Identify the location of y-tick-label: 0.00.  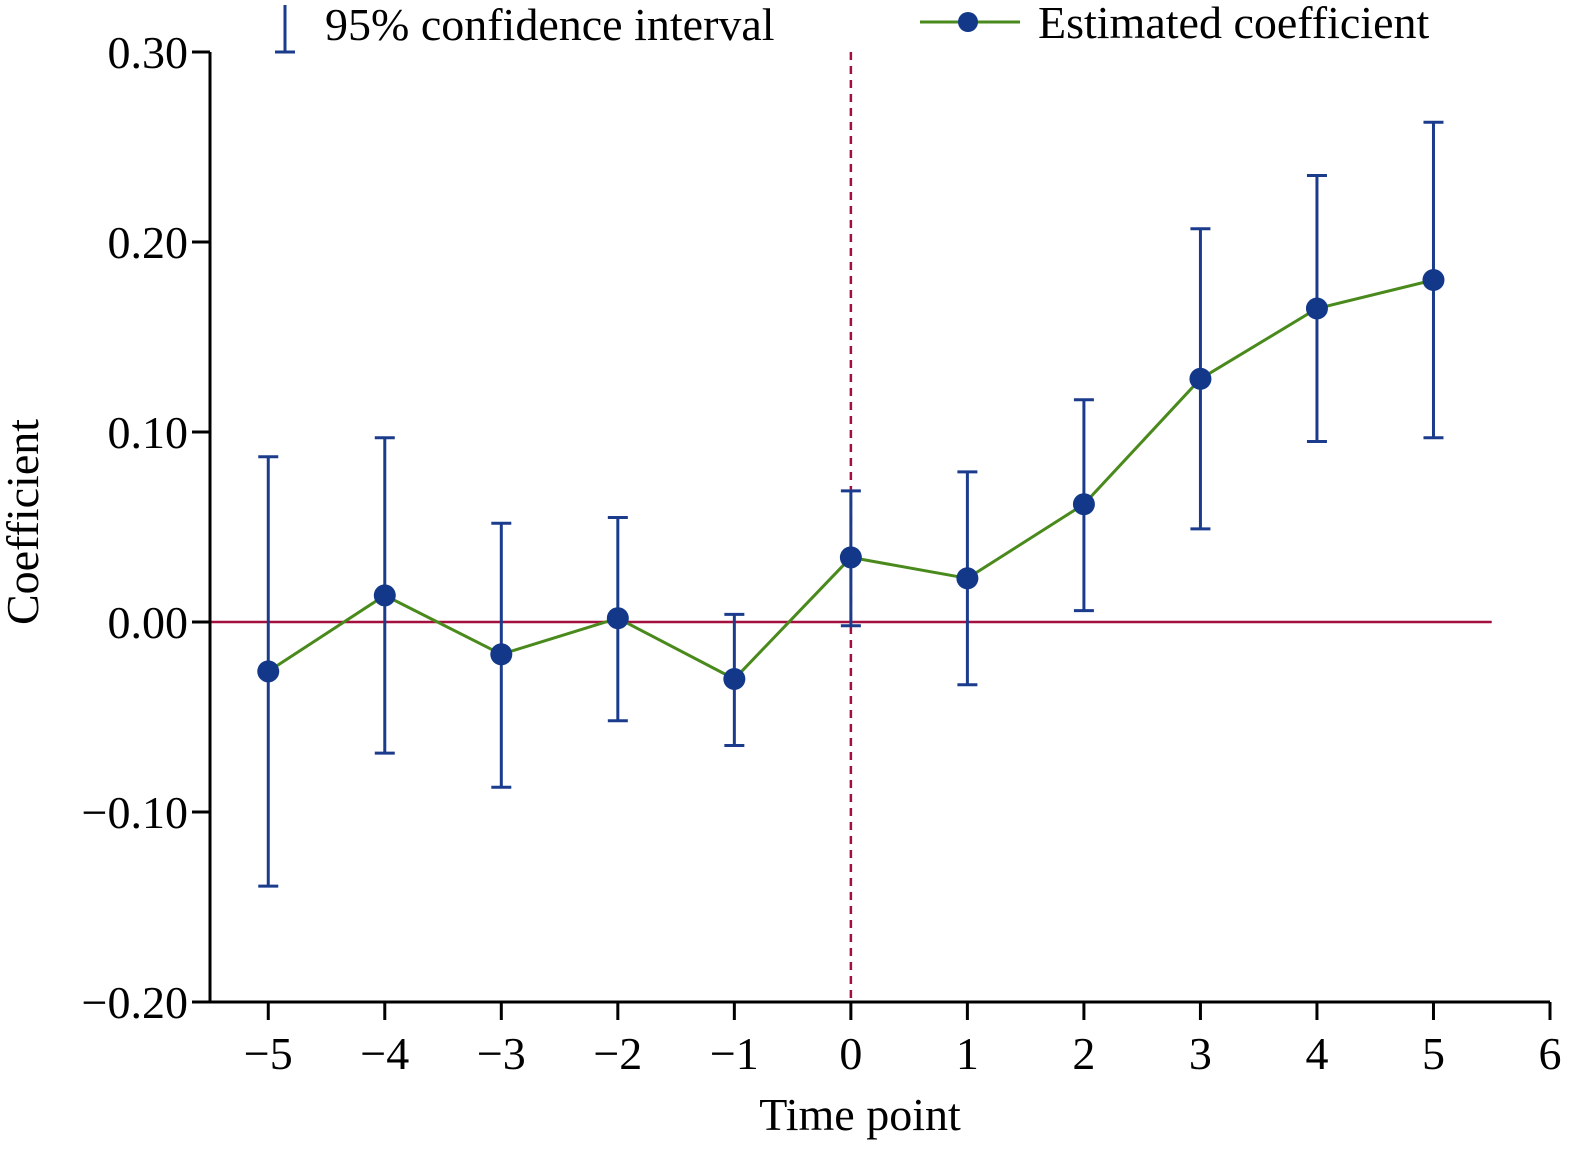
(148, 622).